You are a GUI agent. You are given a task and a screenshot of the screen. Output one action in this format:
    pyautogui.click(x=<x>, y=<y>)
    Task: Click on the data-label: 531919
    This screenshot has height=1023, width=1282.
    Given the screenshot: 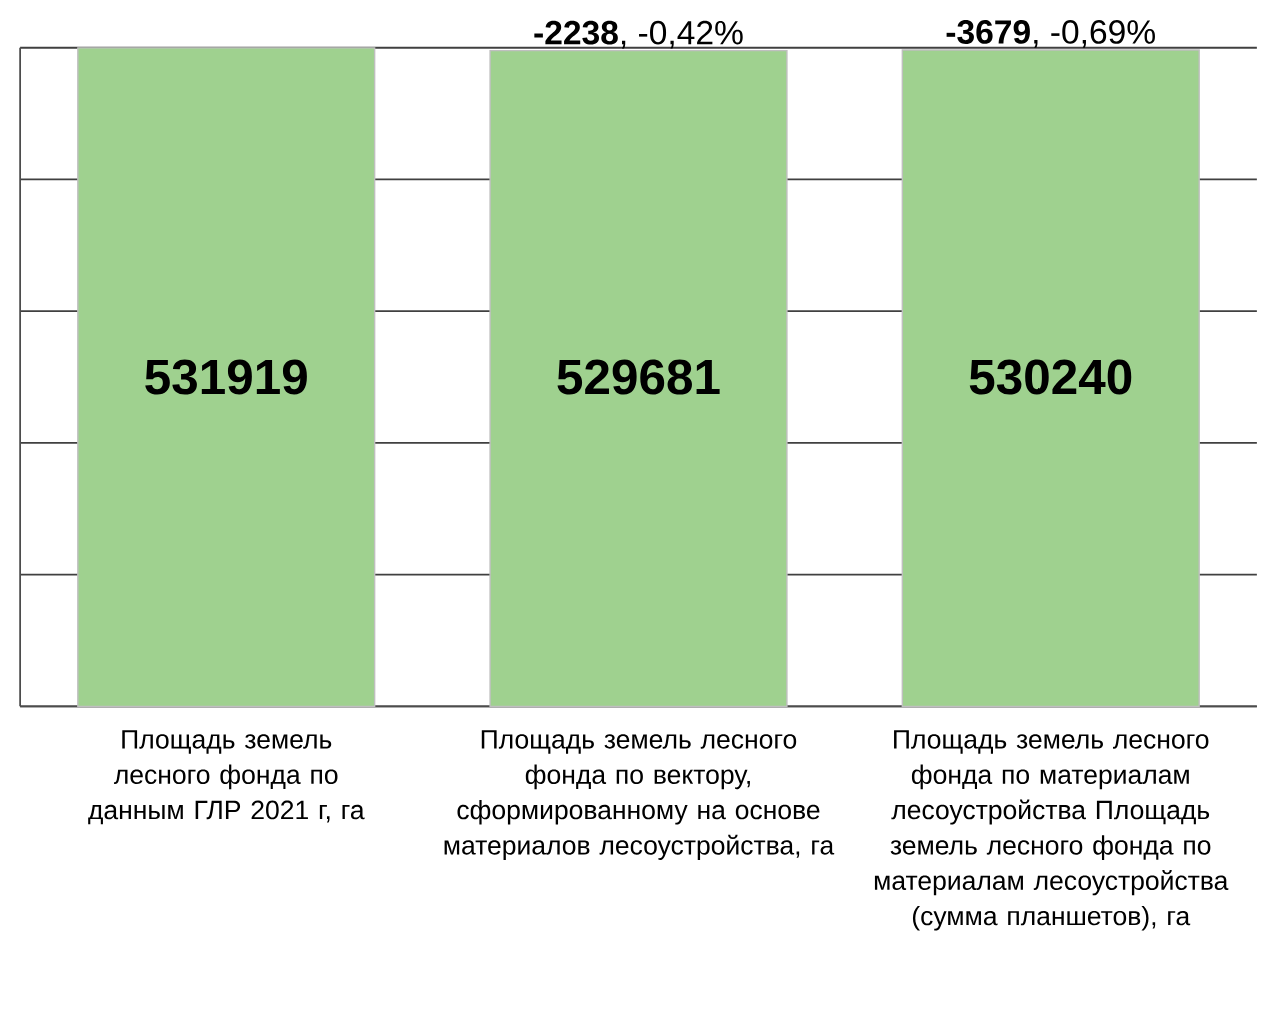 What is the action you would take?
    pyautogui.click(x=226, y=377)
    